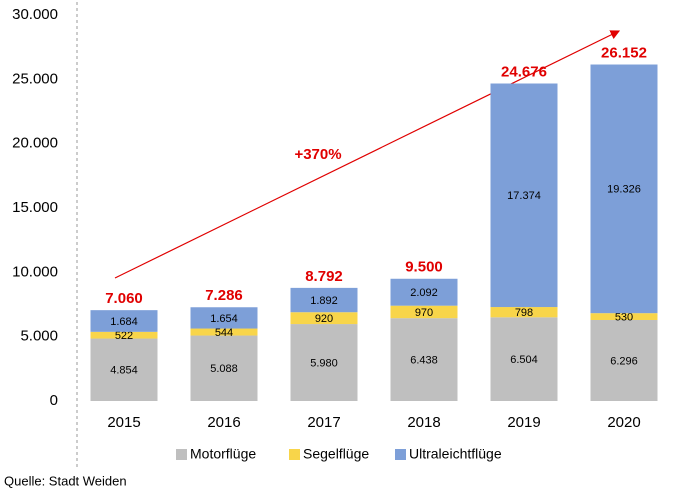  I want to click on legend-label: Motorflüge, so click(223, 454).